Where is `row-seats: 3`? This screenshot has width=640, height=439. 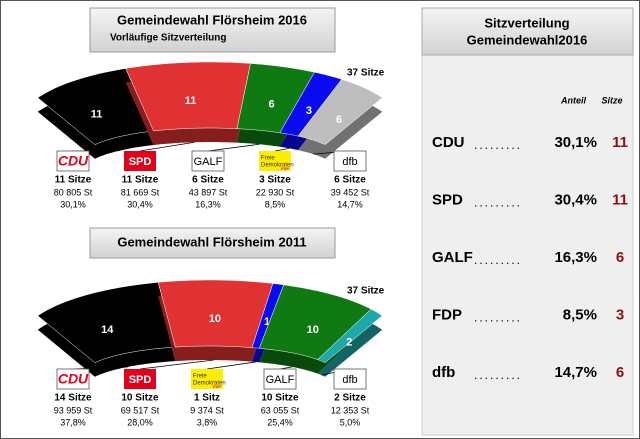 row-seats: 3 is located at coordinates (620, 314).